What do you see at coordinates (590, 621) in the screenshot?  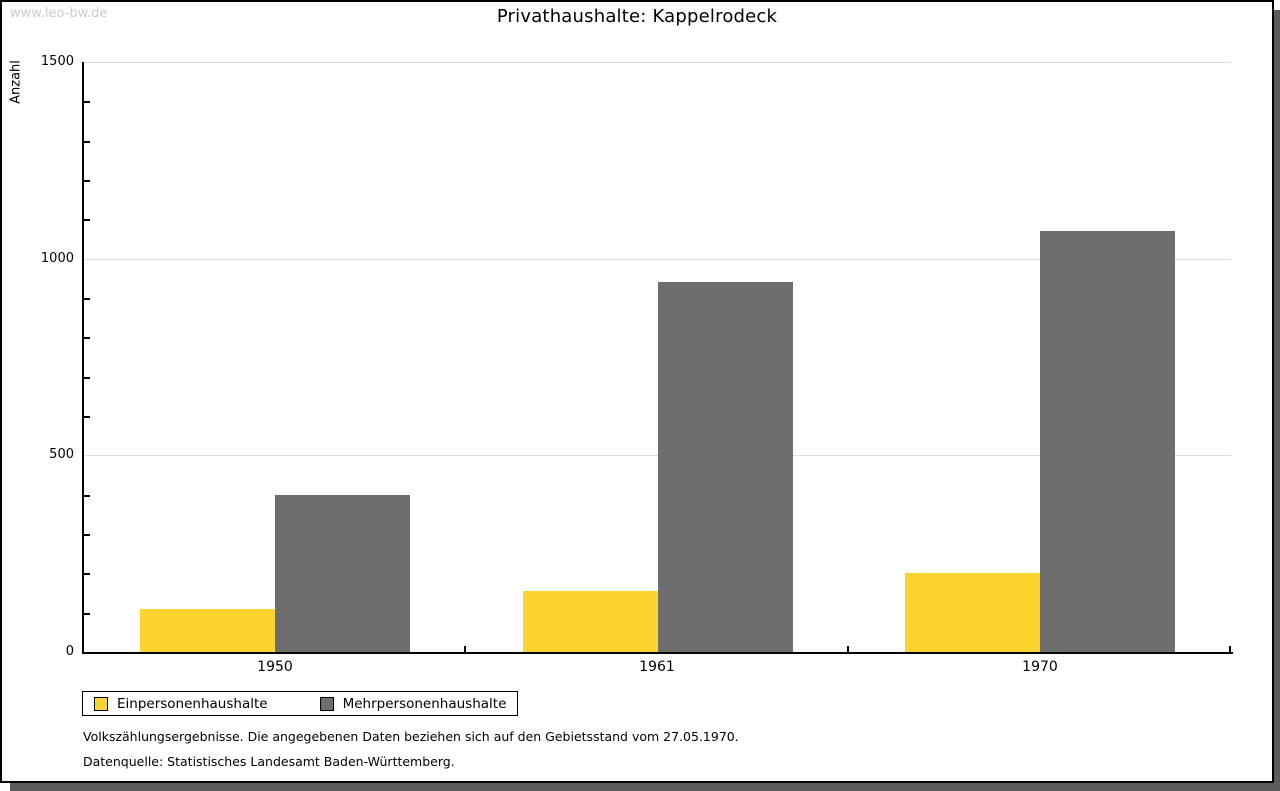 I see `bar-einpersonenhaushalte-1961` at bounding box center [590, 621].